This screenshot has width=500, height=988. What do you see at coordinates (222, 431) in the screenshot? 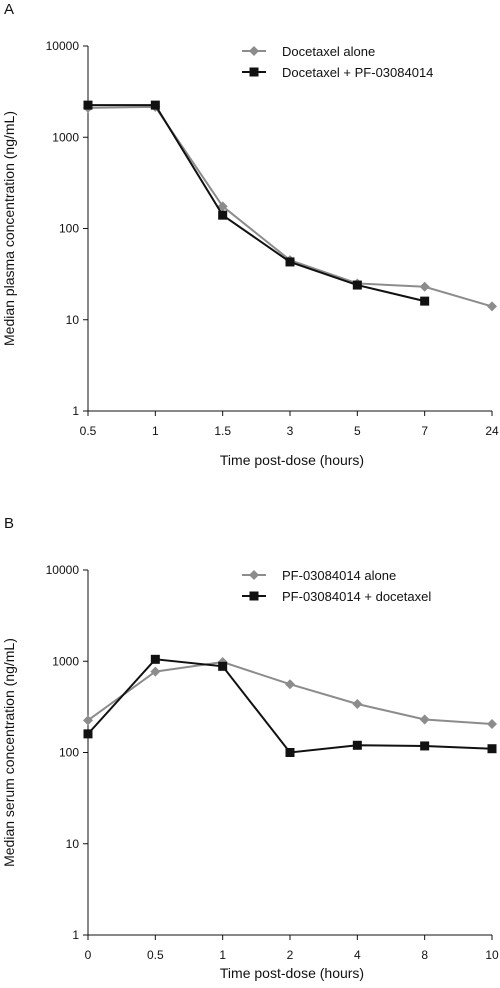
I see `x-tick-label: 1.5` at bounding box center [222, 431].